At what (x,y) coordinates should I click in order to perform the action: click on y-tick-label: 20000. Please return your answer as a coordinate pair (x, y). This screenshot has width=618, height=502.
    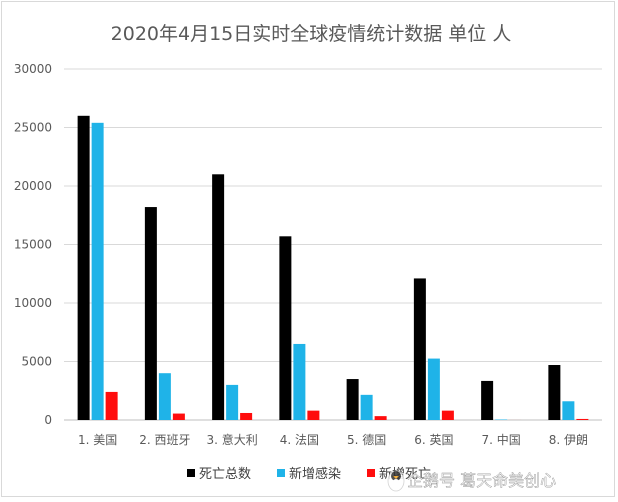
    Looking at the image, I should click on (33, 186).